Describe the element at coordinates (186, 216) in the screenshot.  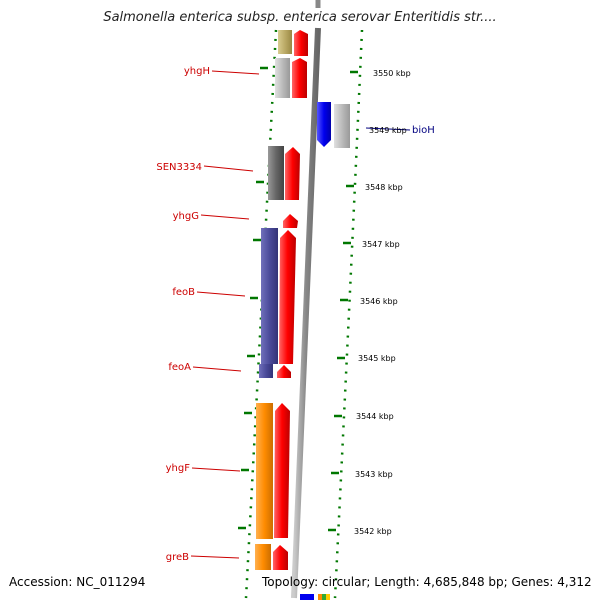
I see `gene-label-yhgG: yhgG` at that location.